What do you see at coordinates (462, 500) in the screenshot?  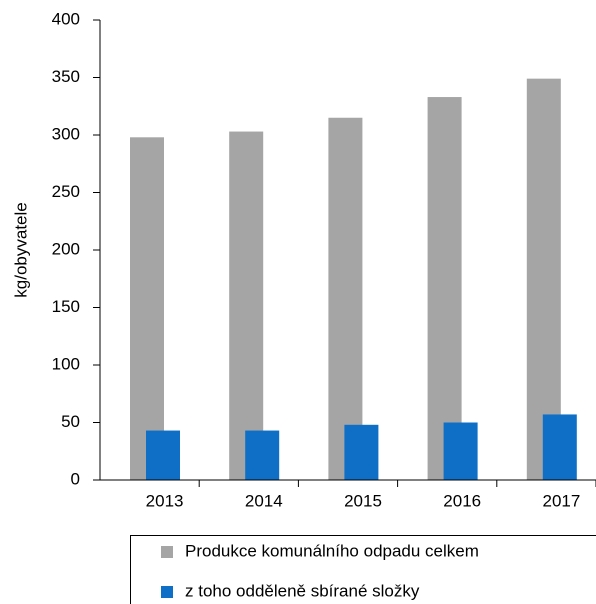 I see `x-tick-label: 2016` at bounding box center [462, 500].